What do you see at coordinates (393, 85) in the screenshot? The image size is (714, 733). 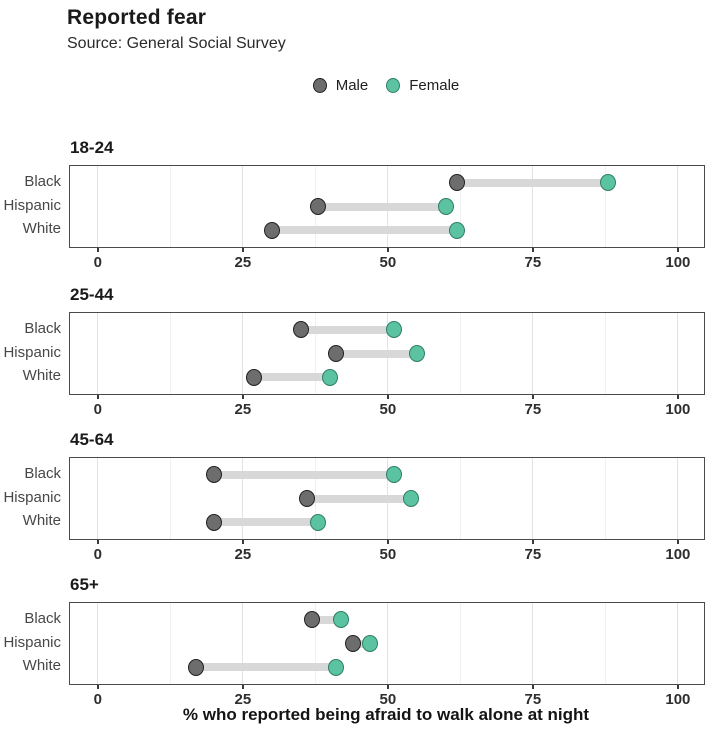 I see `legend-female-dot-icon` at bounding box center [393, 85].